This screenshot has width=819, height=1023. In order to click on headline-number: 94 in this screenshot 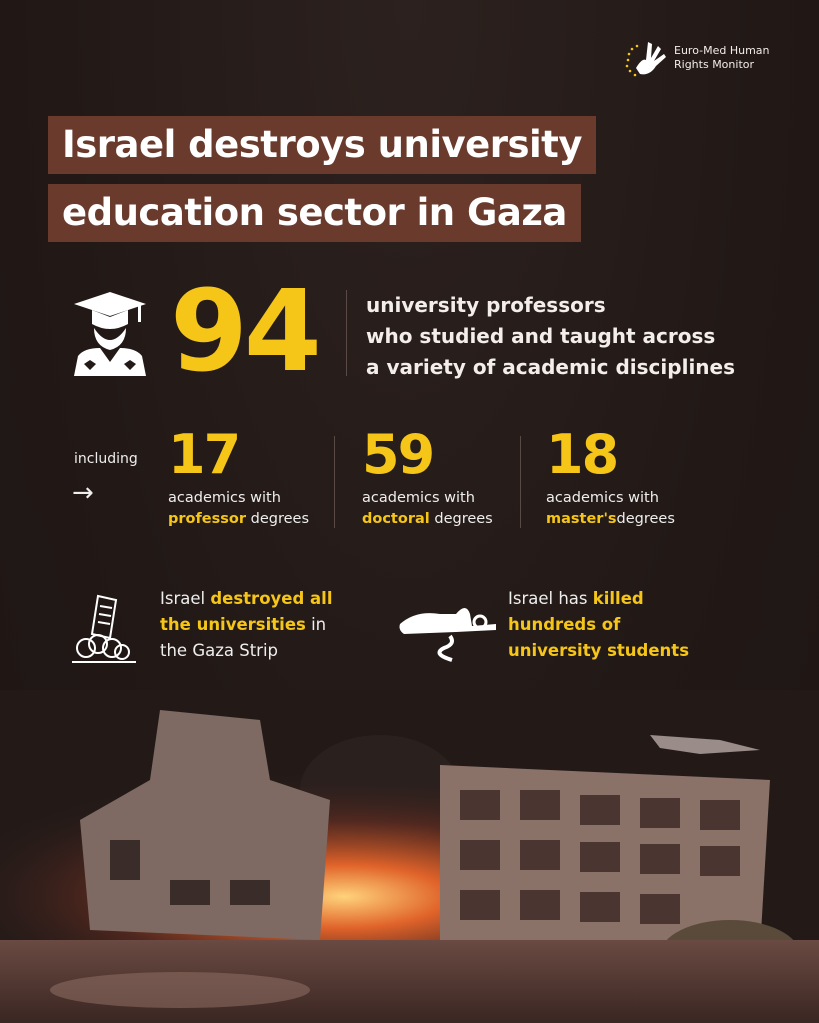, I will do `click(246, 332)`.